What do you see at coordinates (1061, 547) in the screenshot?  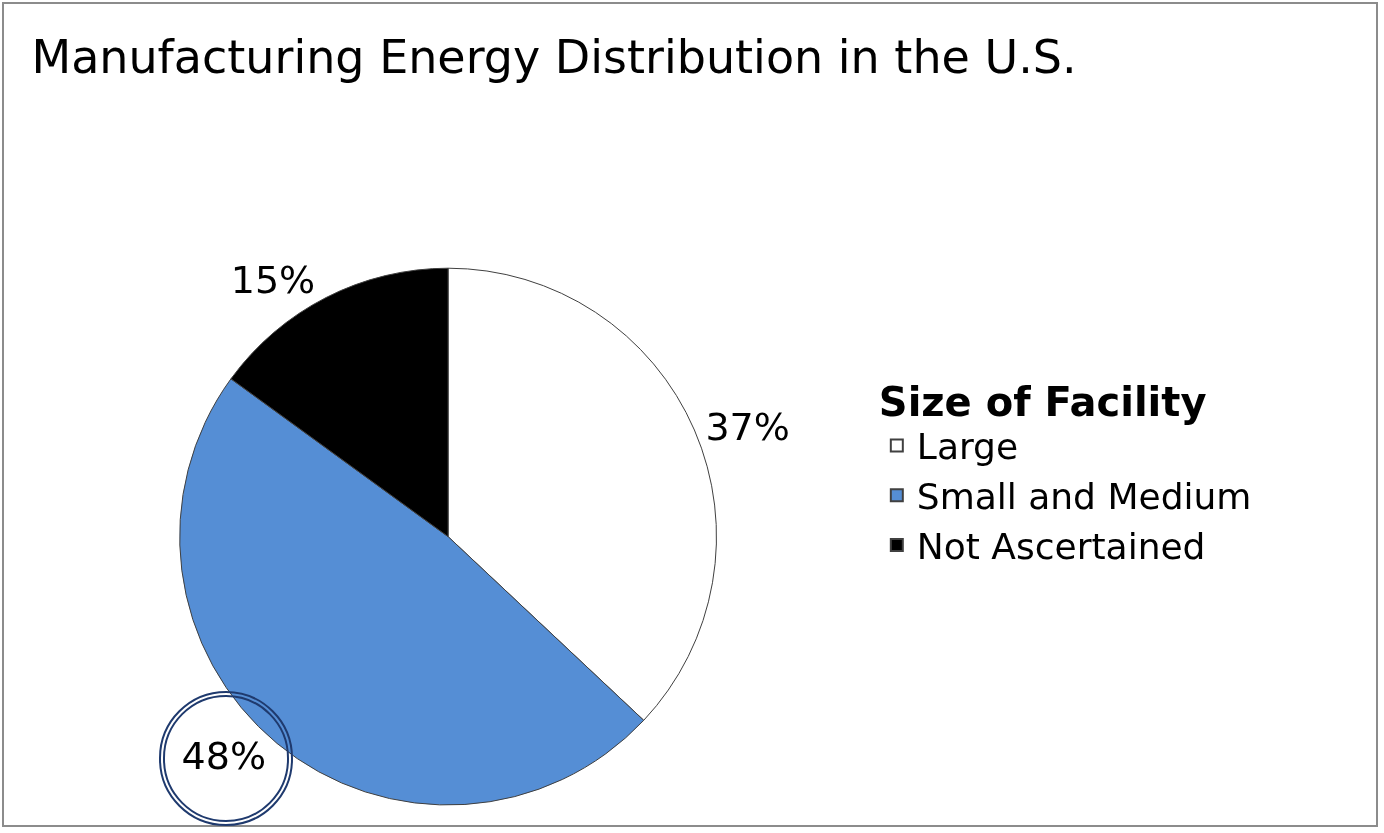 I see `legend-label: Not Ascertained` at bounding box center [1061, 547].